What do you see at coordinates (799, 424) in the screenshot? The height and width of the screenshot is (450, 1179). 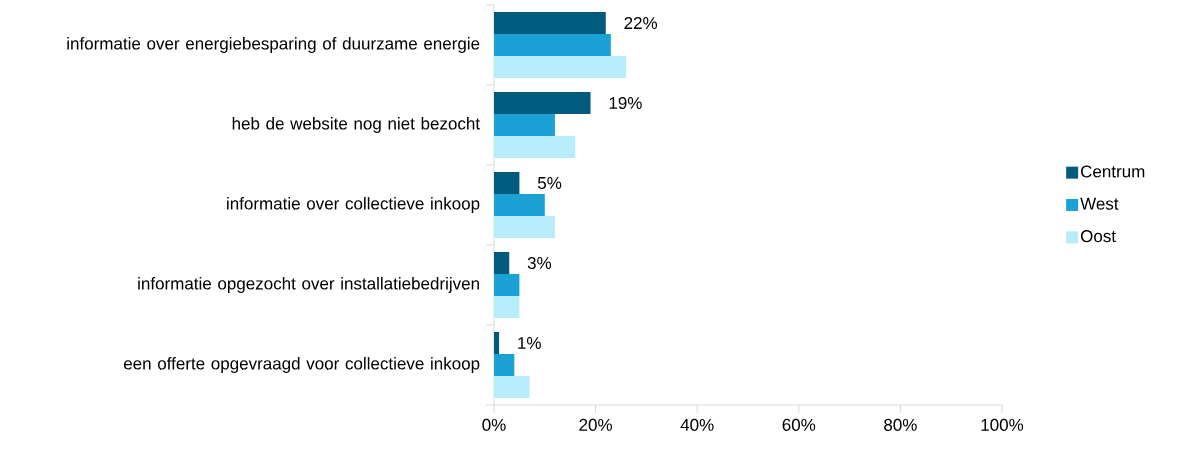 I see `x-tick-label: 60%` at bounding box center [799, 424].